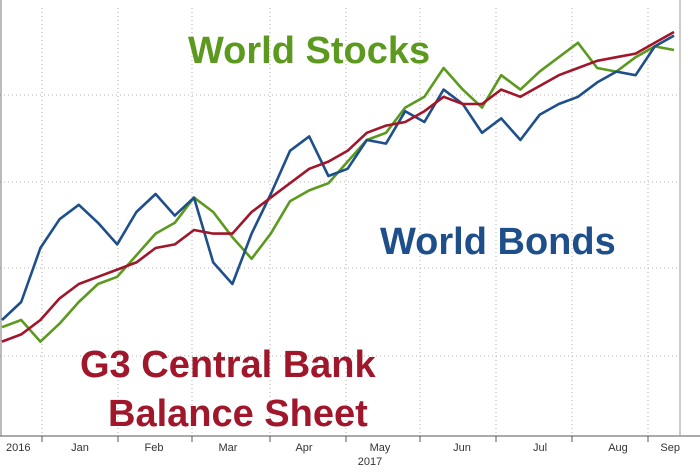  Describe the element at coordinates (498, 242) in the screenshot. I see `series-label-world-bonds: World Bonds` at that location.